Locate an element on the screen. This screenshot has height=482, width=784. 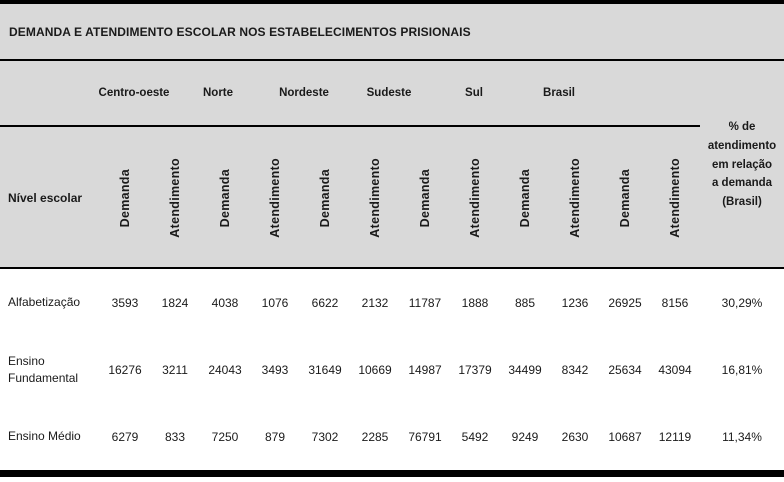
row-label: Alfabetização is located at coordinates (44, 302).